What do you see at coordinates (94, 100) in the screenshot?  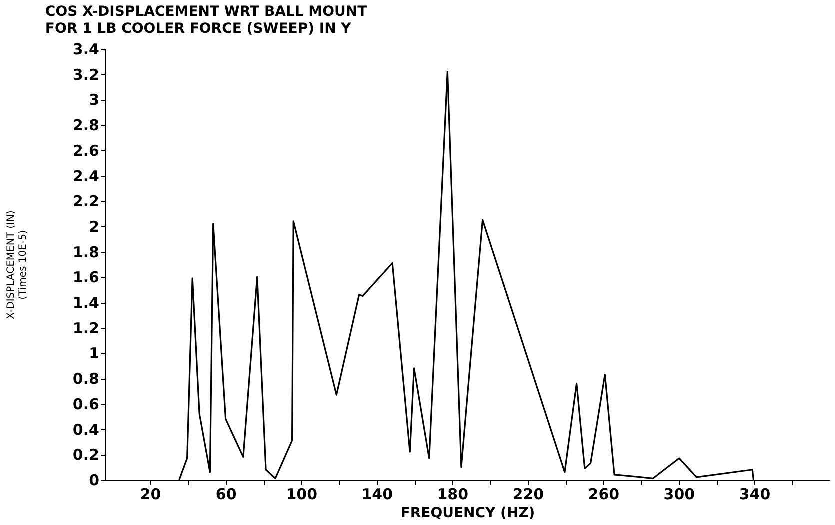 I see `y-tick-label: 3` at bounding box center [94, 100].